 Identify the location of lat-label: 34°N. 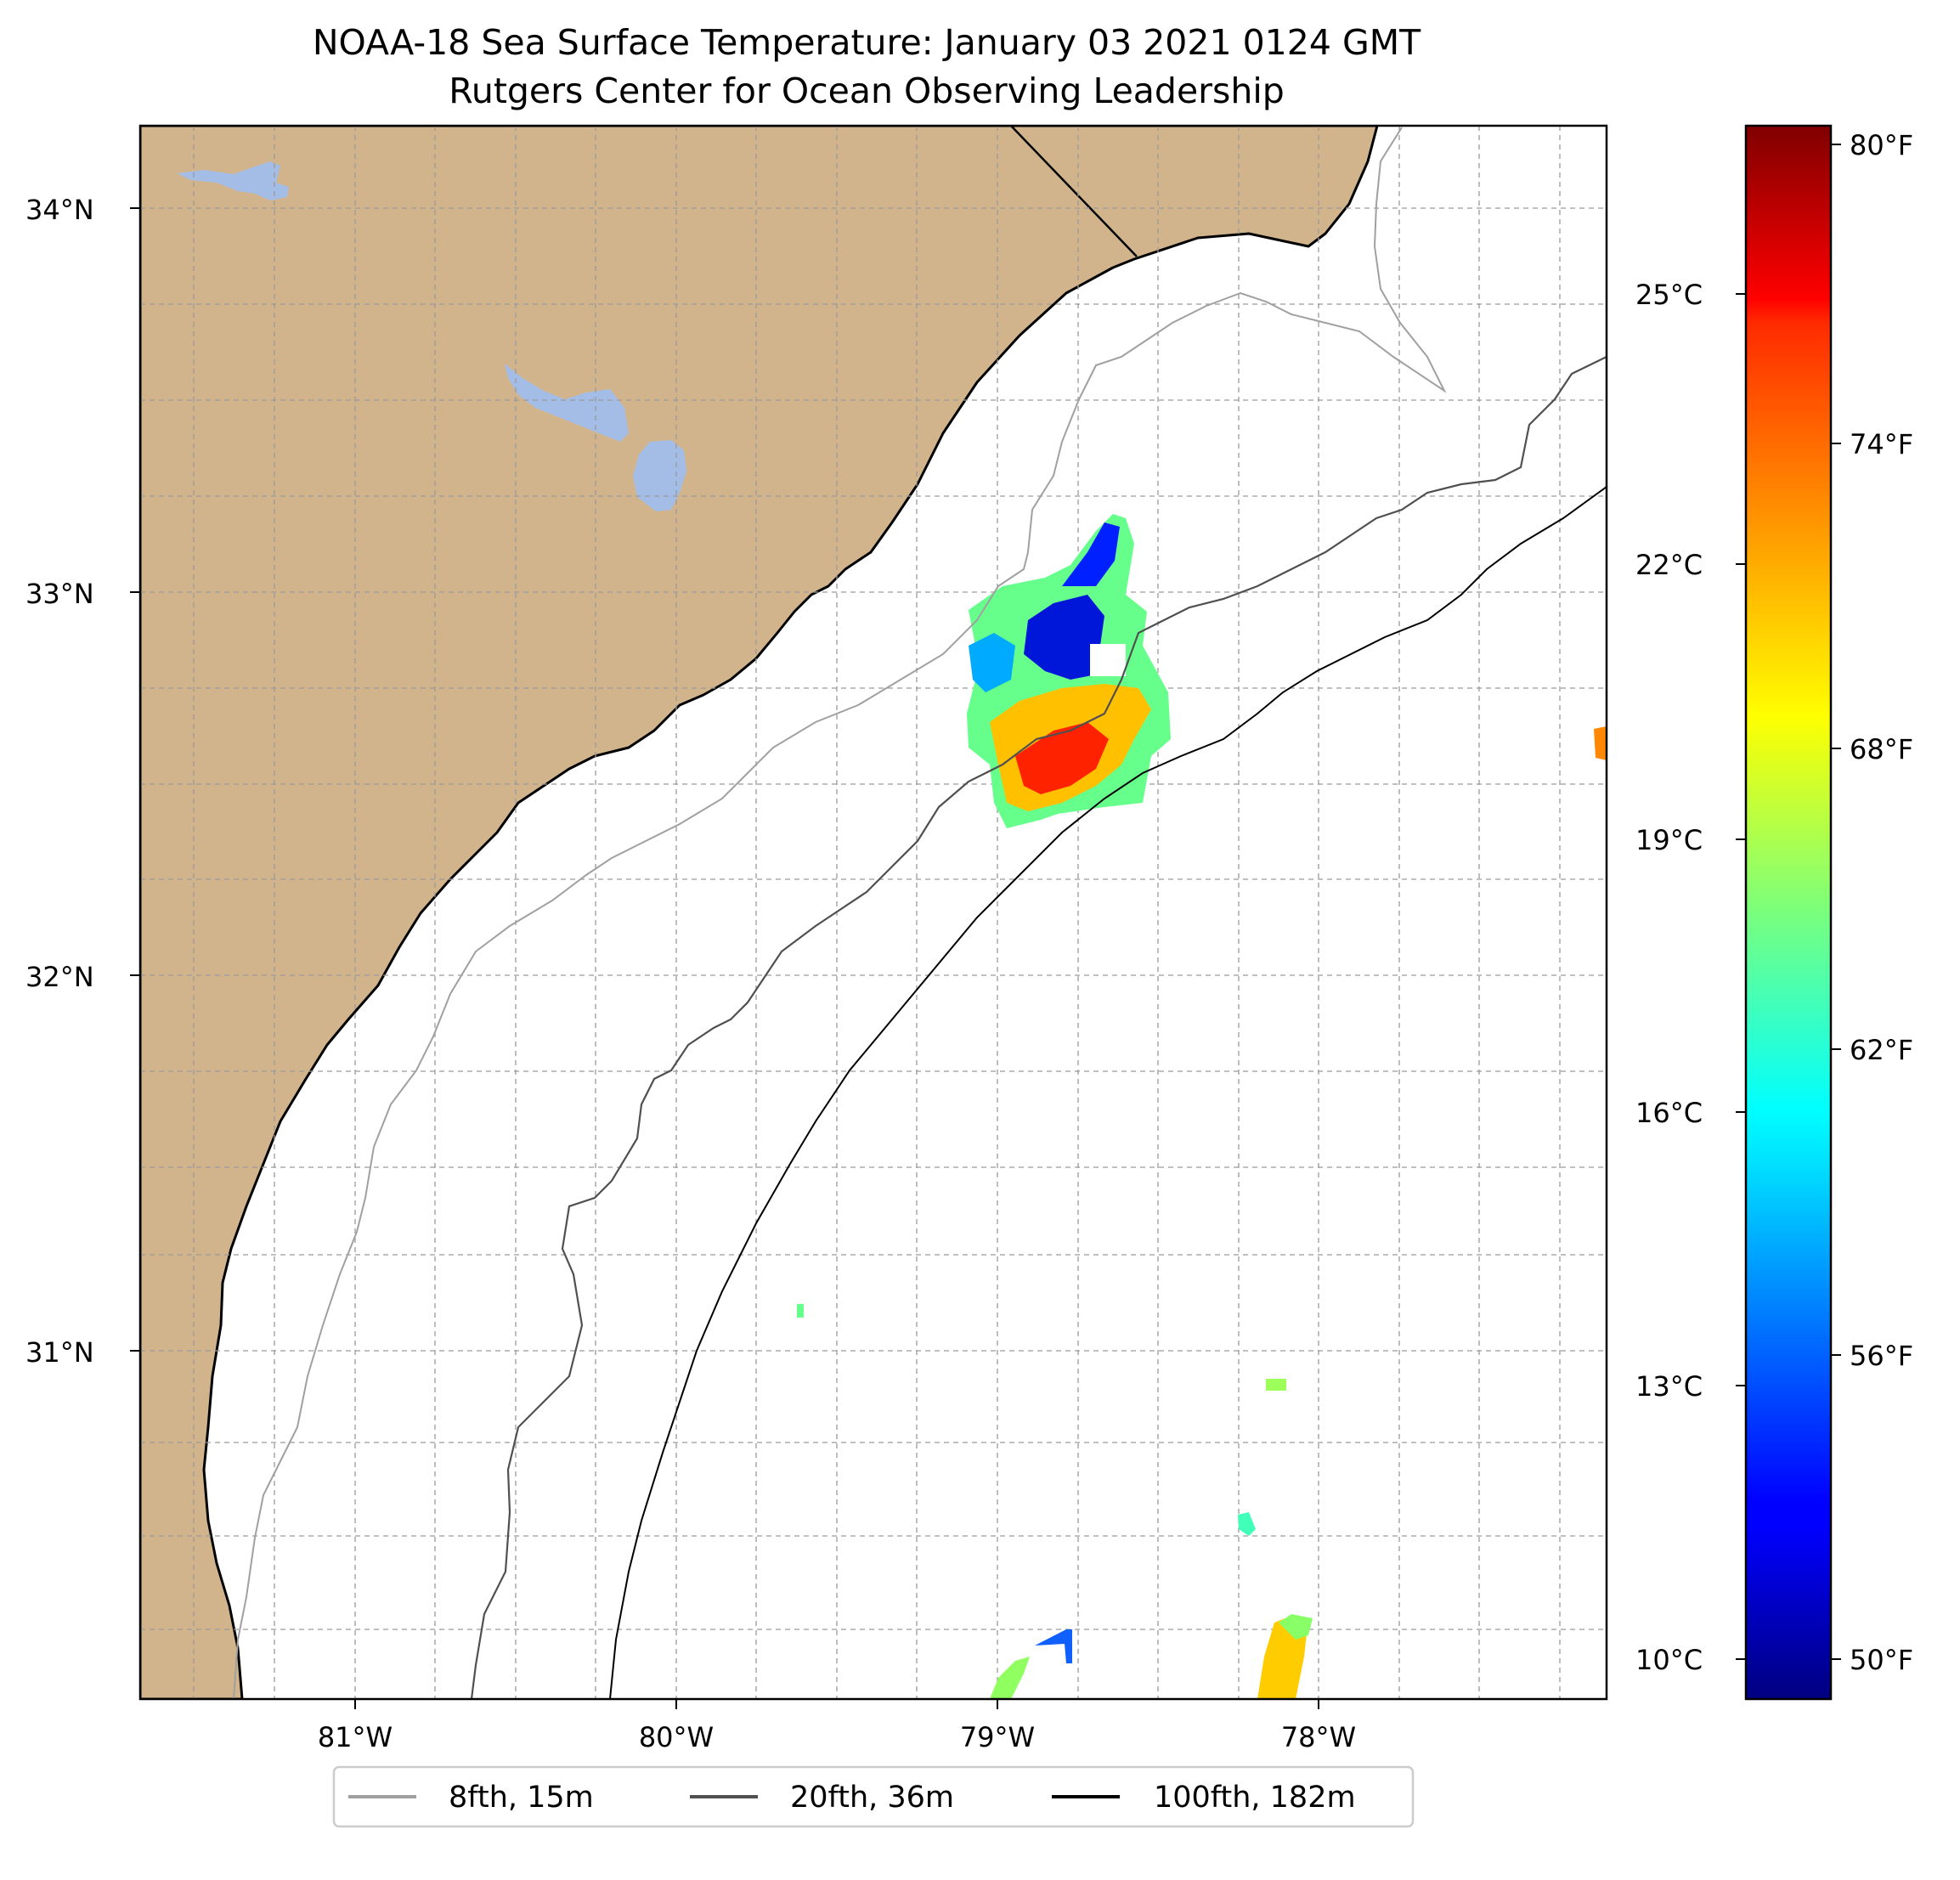
(60, 210).